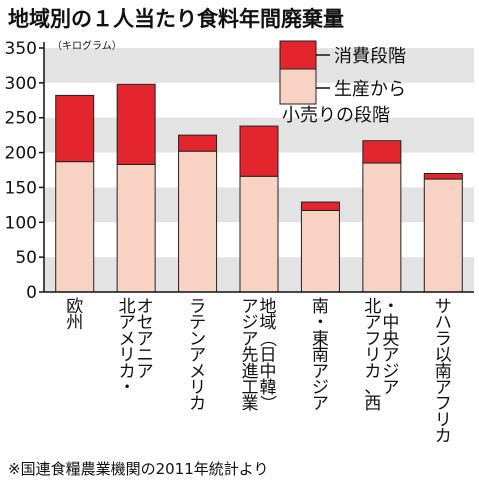 This screenshot has height=491, width=479. Describe the element at coordinates (145, 307) in the screenshot. I see `svg-text: オ` at that location.